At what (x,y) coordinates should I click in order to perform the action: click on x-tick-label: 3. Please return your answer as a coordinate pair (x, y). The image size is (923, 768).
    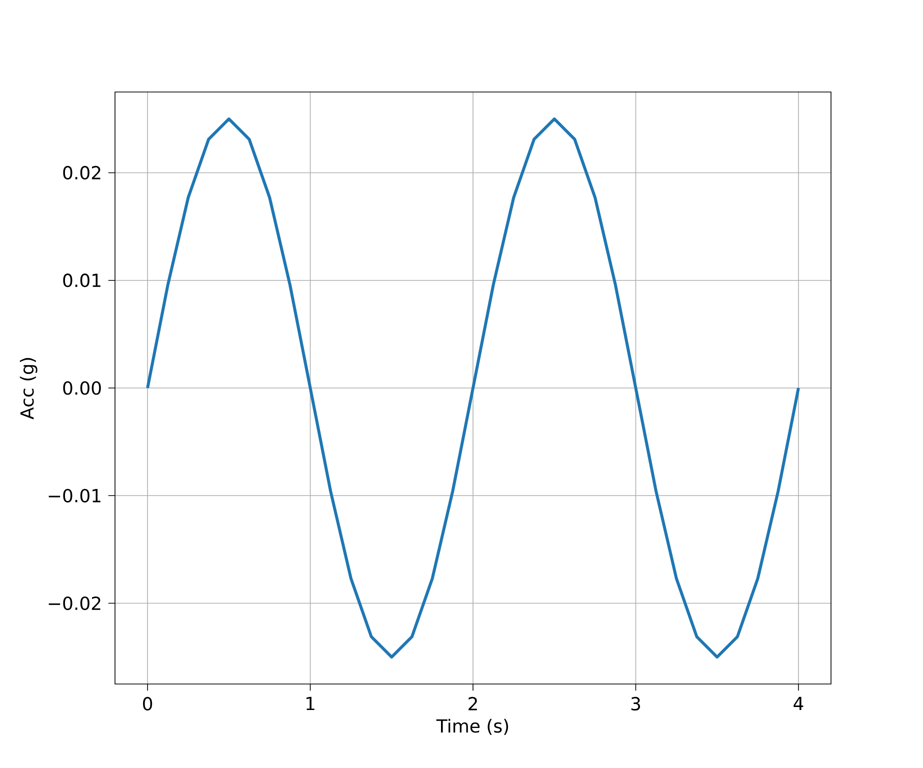
    Looking at the image, I should click on (635, 703).